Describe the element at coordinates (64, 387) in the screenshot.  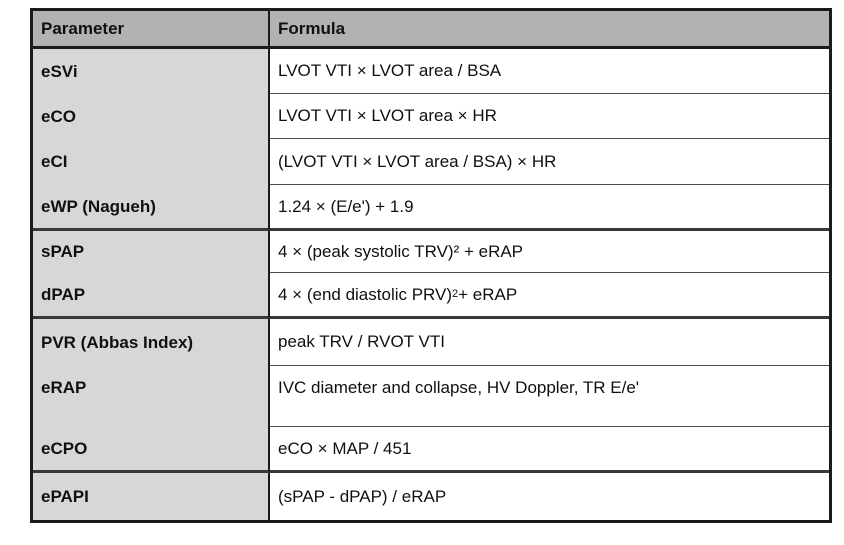
I see `parameter-label: eRAP` at that location.